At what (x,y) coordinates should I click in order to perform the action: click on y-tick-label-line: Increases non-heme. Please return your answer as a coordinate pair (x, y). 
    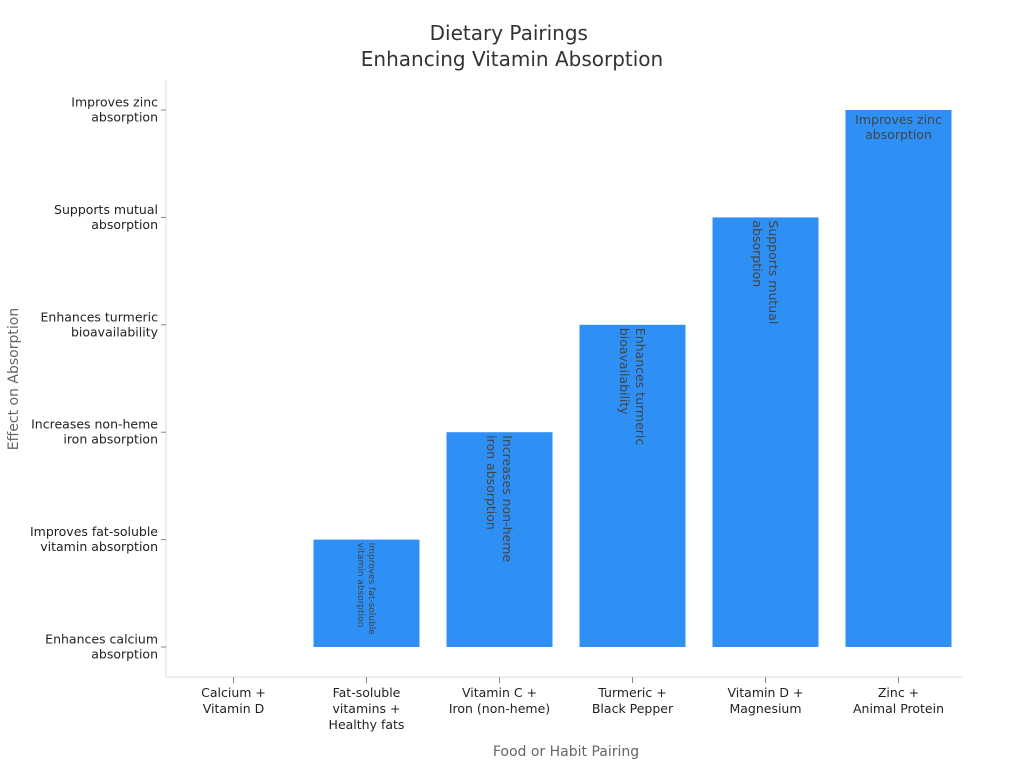
    Looking at the image, I should click on (94, 424).